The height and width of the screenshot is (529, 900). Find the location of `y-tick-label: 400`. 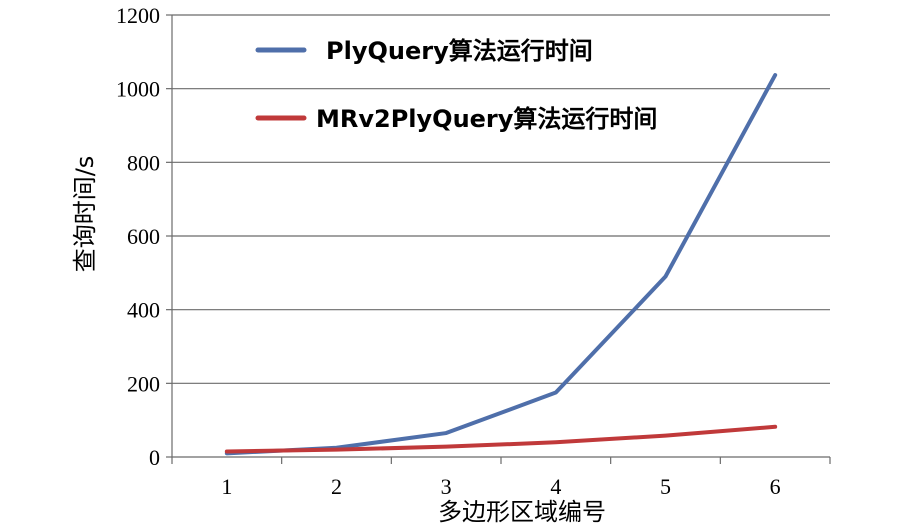

y-tick-label: 400 is located at coordinates (143, 310).